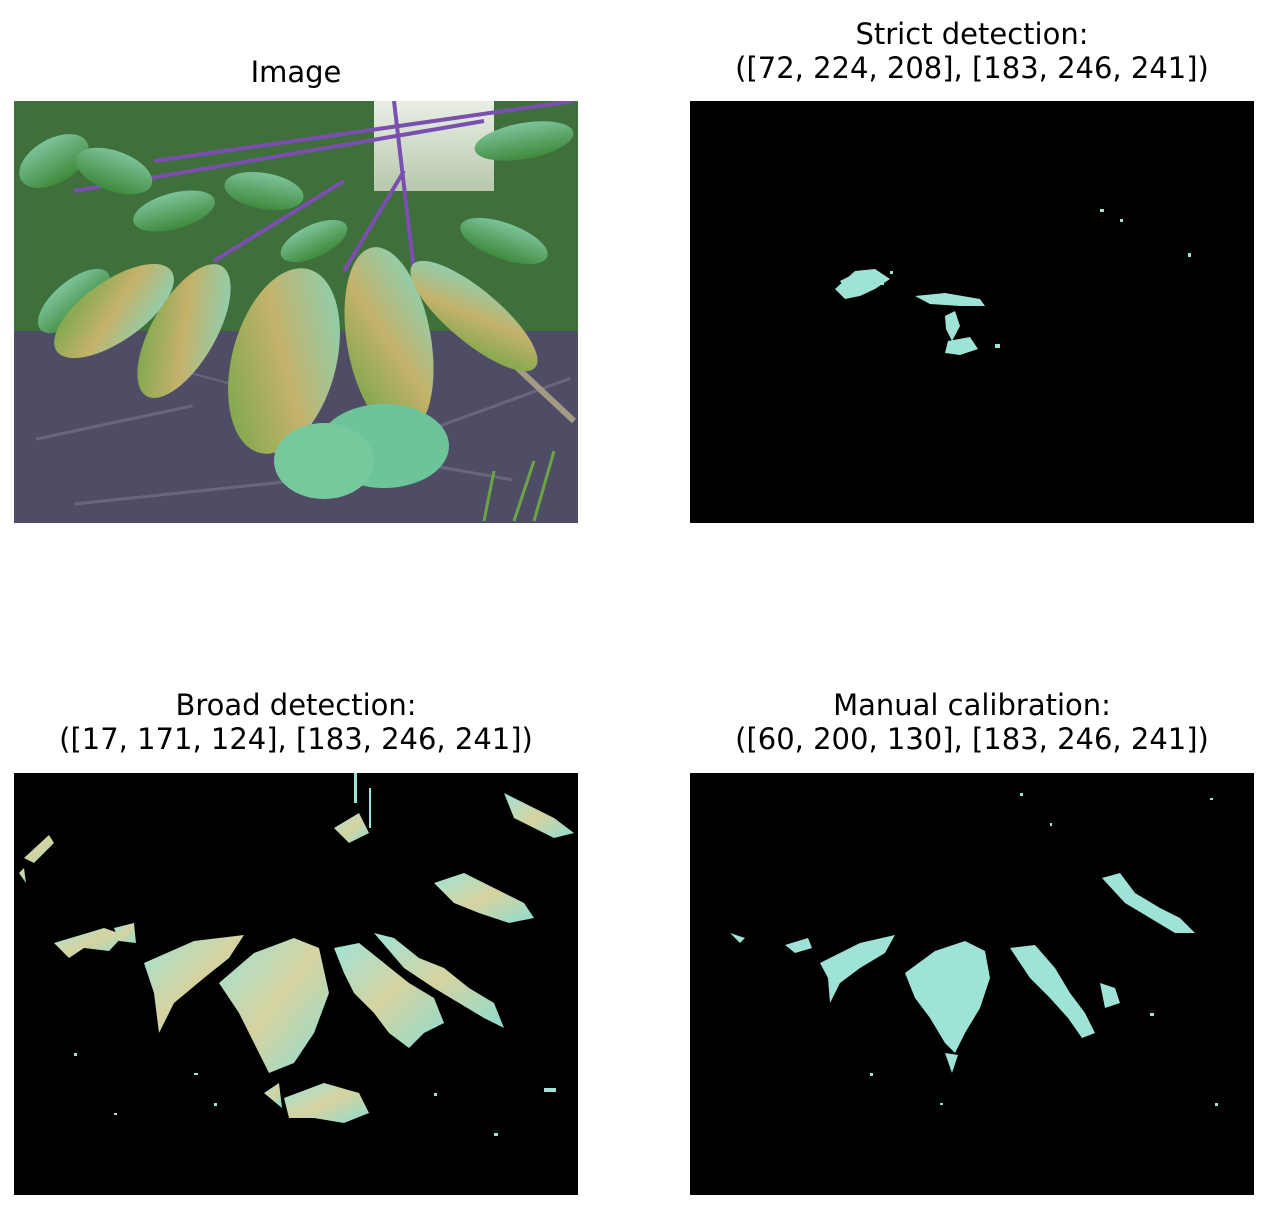 This screenshot has width=1270, height=1218. I want to click on panel-title-image: Image, so click(296, 72).